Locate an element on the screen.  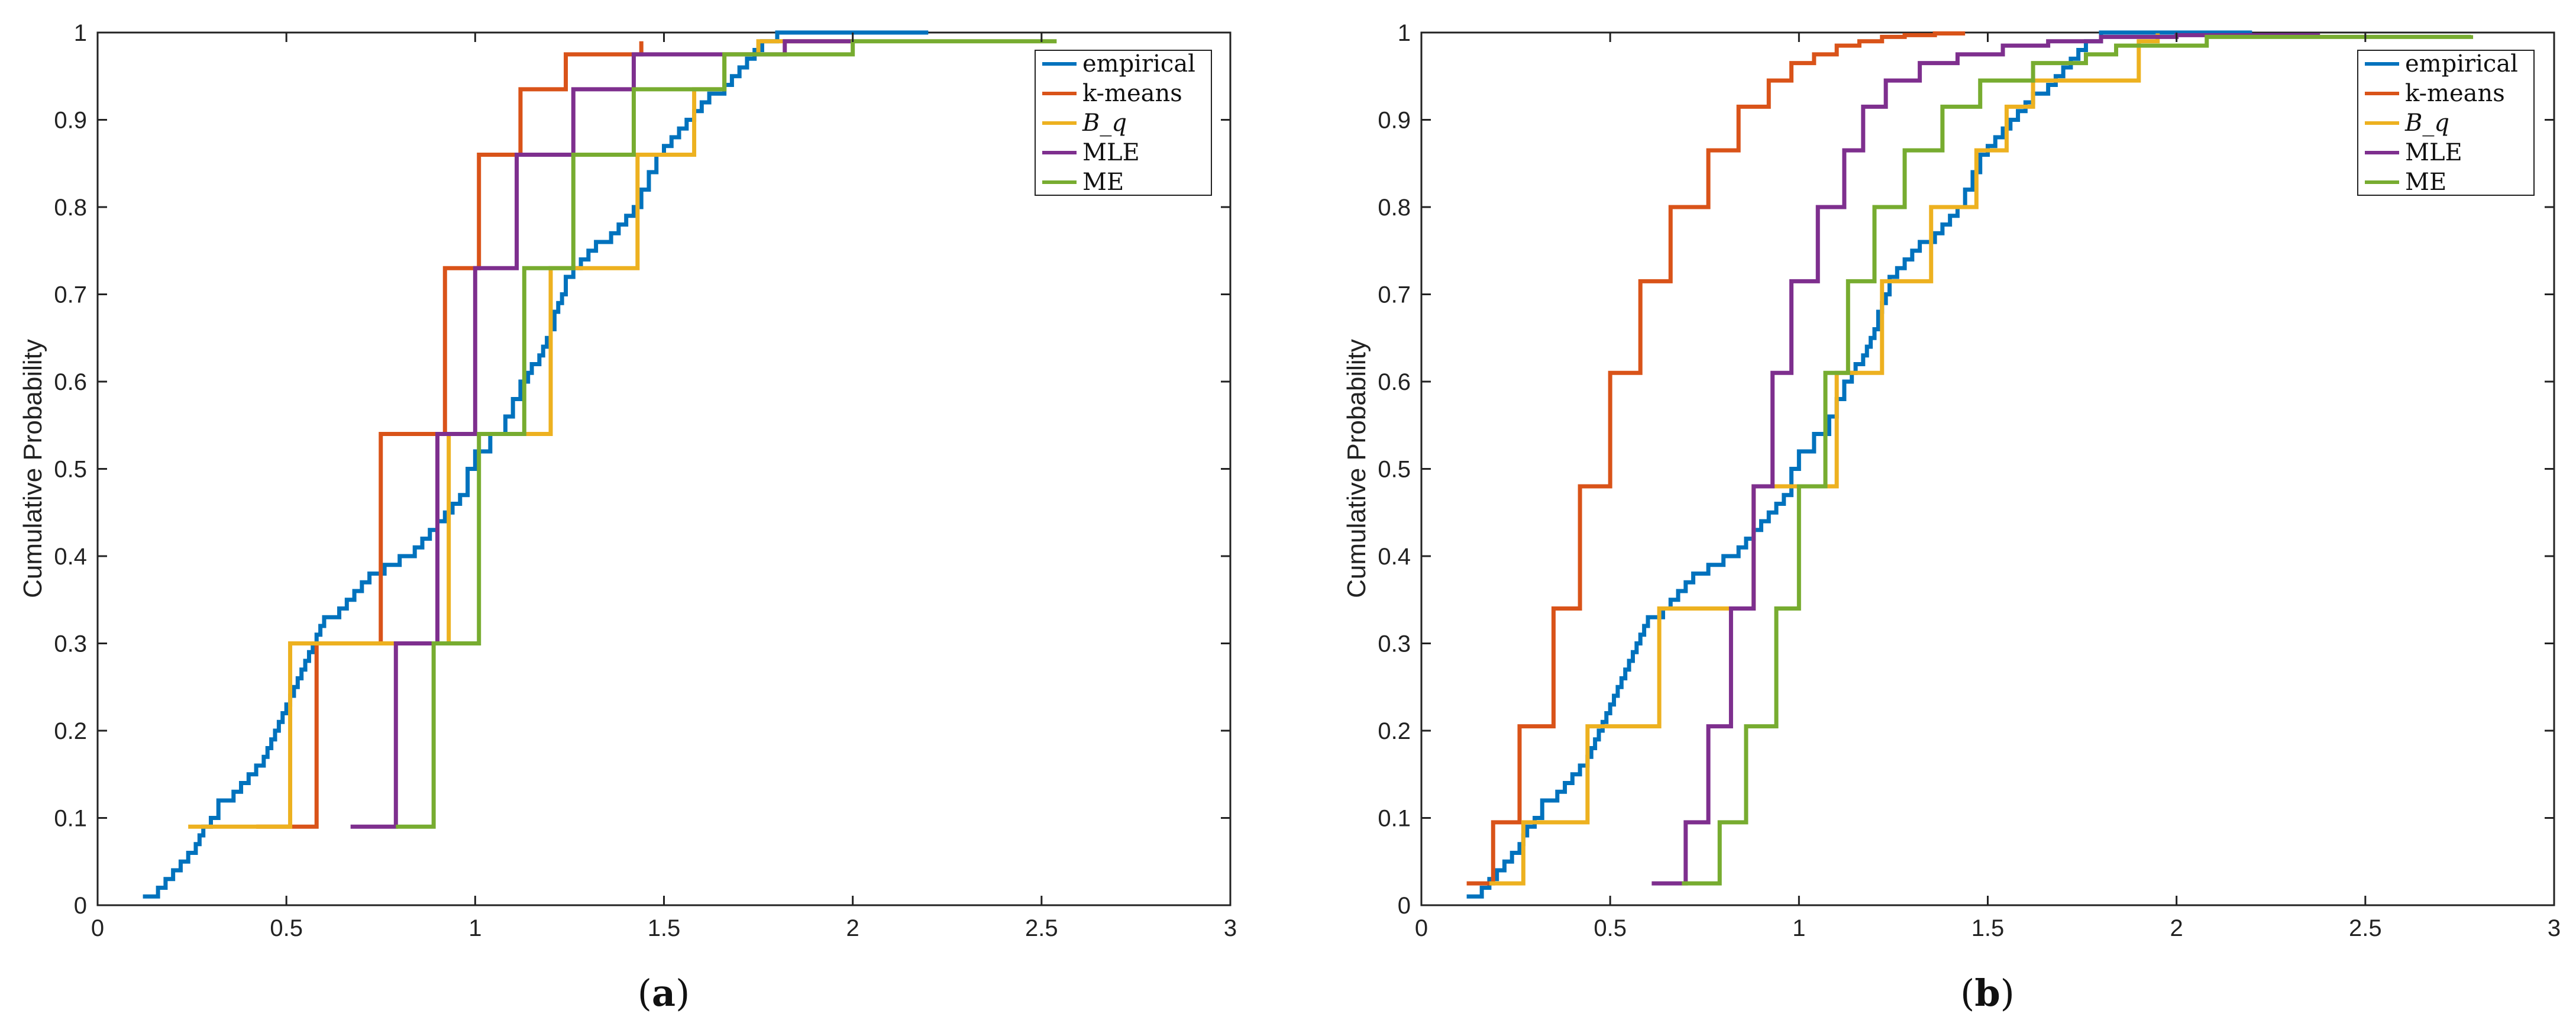
series-line-mle is located at coordinates (601, 434).